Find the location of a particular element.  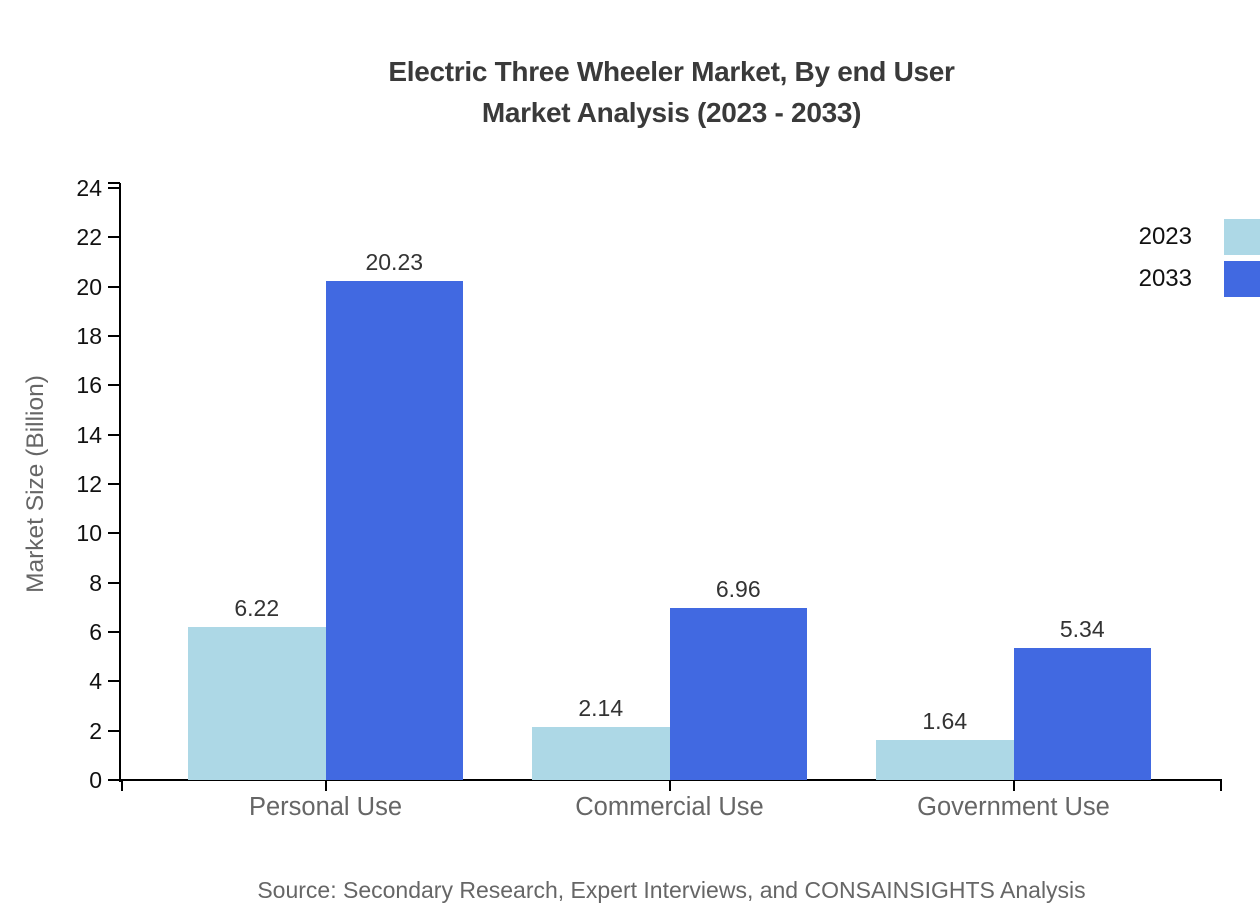

x-axis-startcap is located at coordinates (122, 785).